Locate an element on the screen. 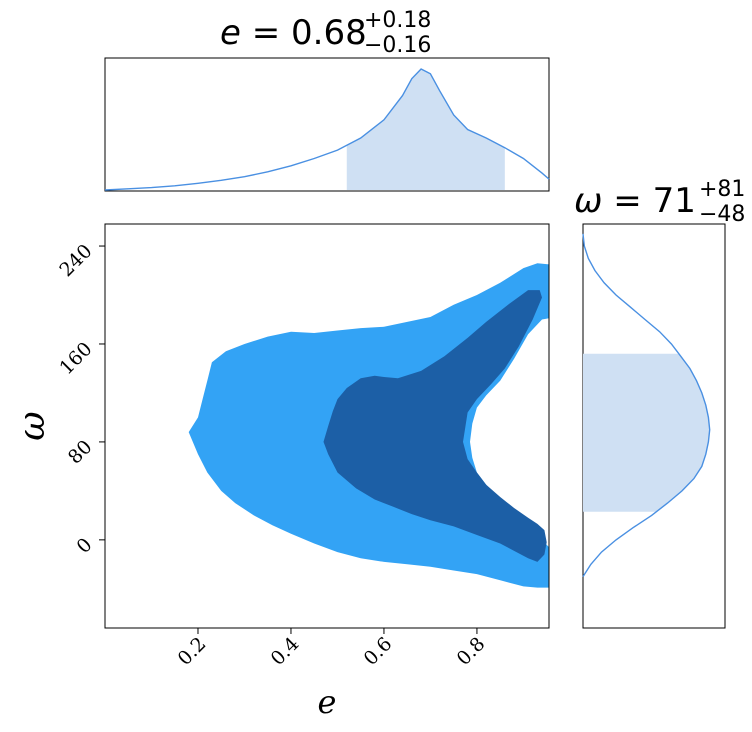  marginal-omega-title: ω = 71 is located at coordinates (635, 201).